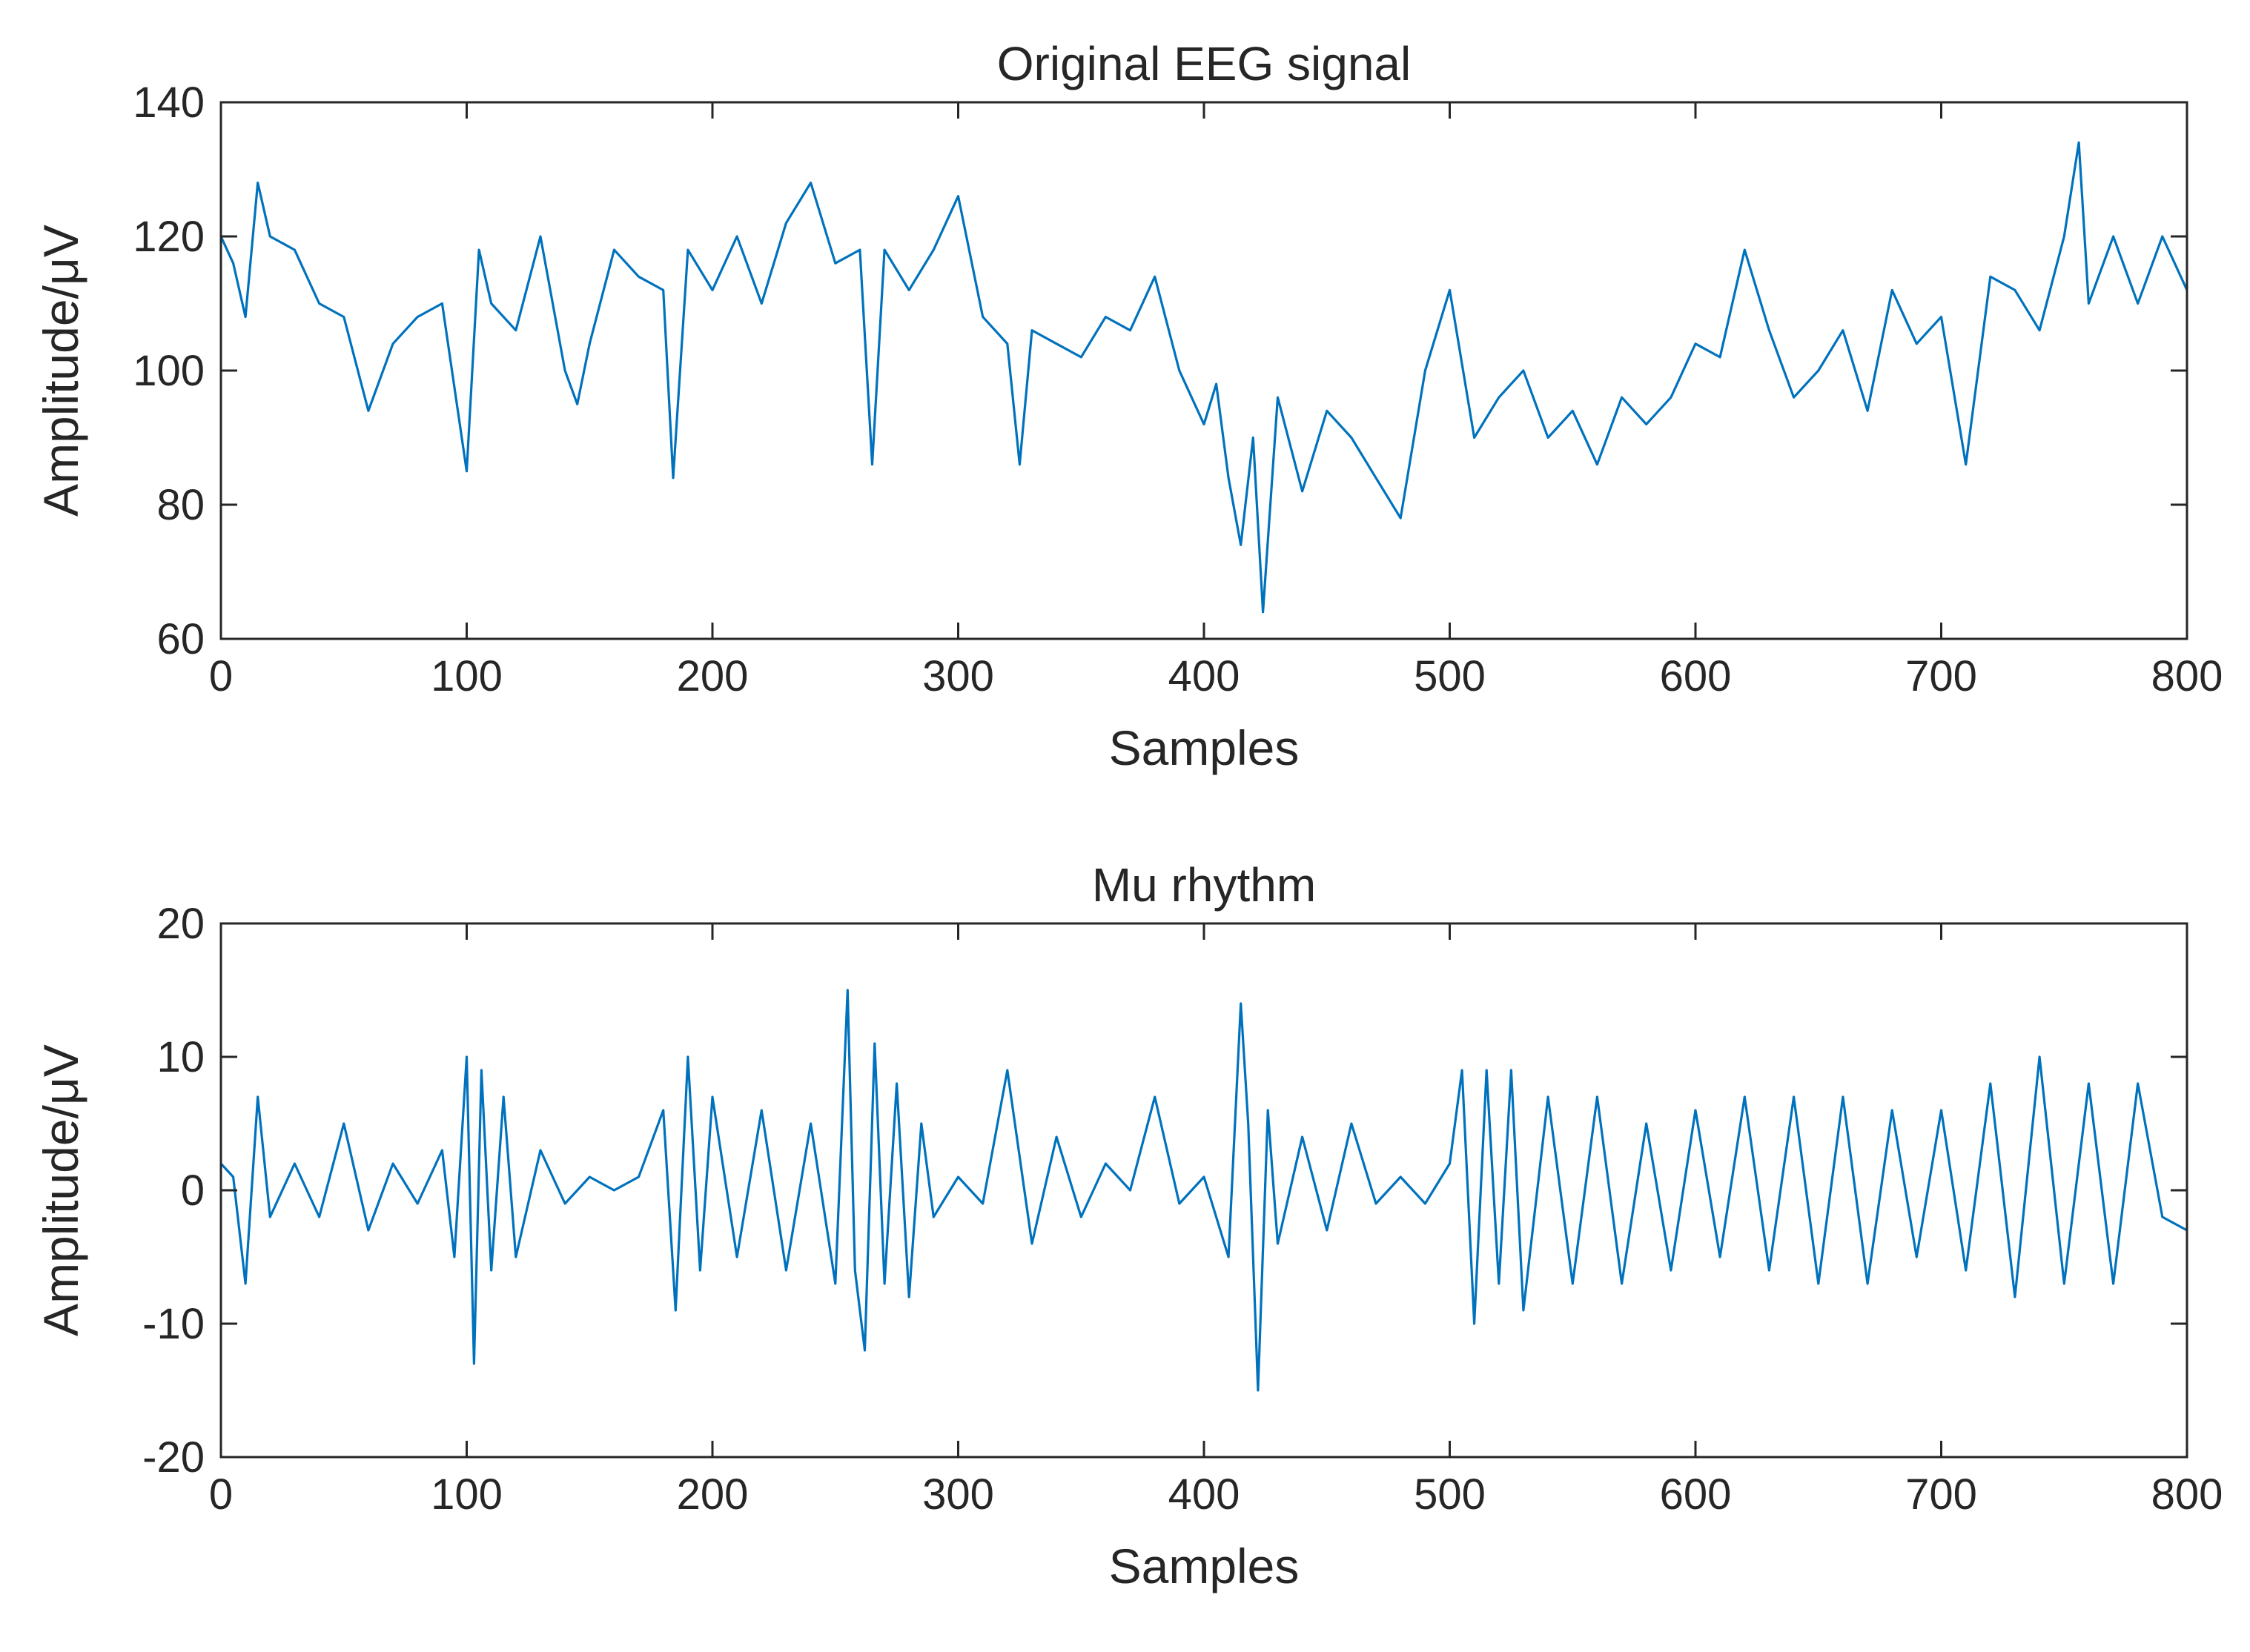 This screenshot has height=1652, width=2250. What do you see at coordinates (180, 639) in the screenshot?
I see `y-tick-label: 60` at bounding box center [180, 639].